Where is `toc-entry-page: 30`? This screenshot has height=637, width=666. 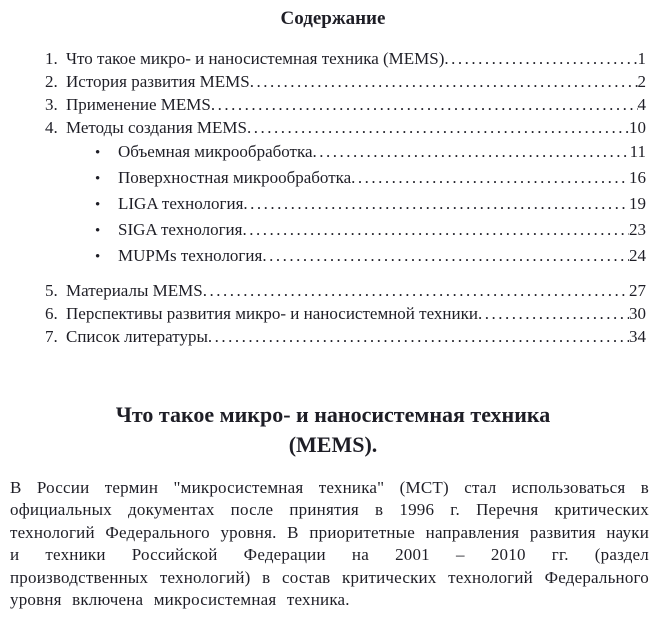 toc-entry-page: 30 is located at coordinates (637, 313).